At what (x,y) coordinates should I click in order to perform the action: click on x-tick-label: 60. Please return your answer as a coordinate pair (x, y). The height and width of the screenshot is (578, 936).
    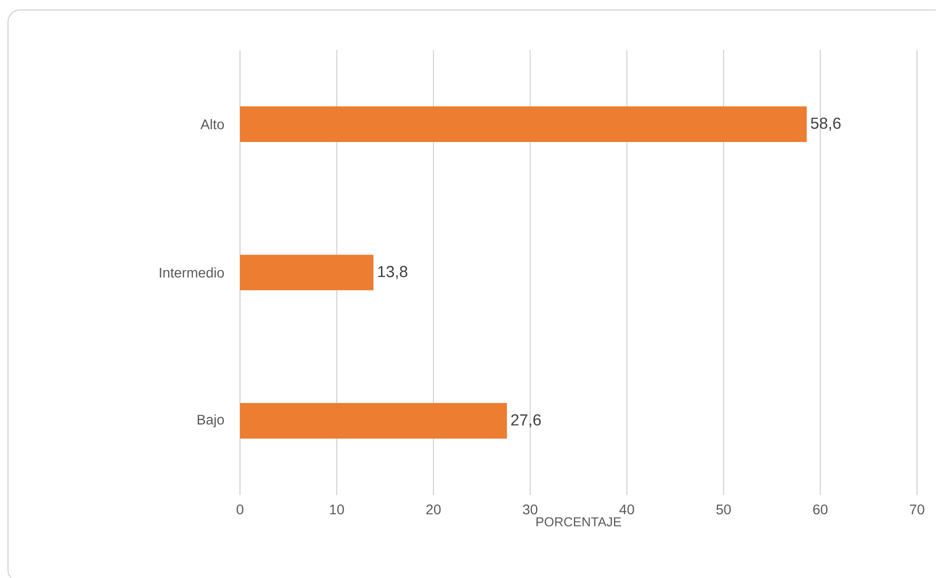
    Looking at the image, I should click on (820, 509).